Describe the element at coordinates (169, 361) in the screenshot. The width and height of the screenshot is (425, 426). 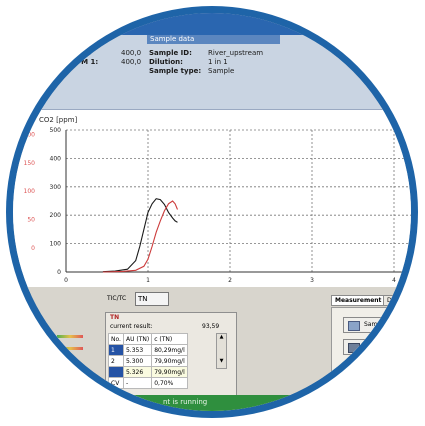
I see `row-c: 79,90mg/l` at that location.